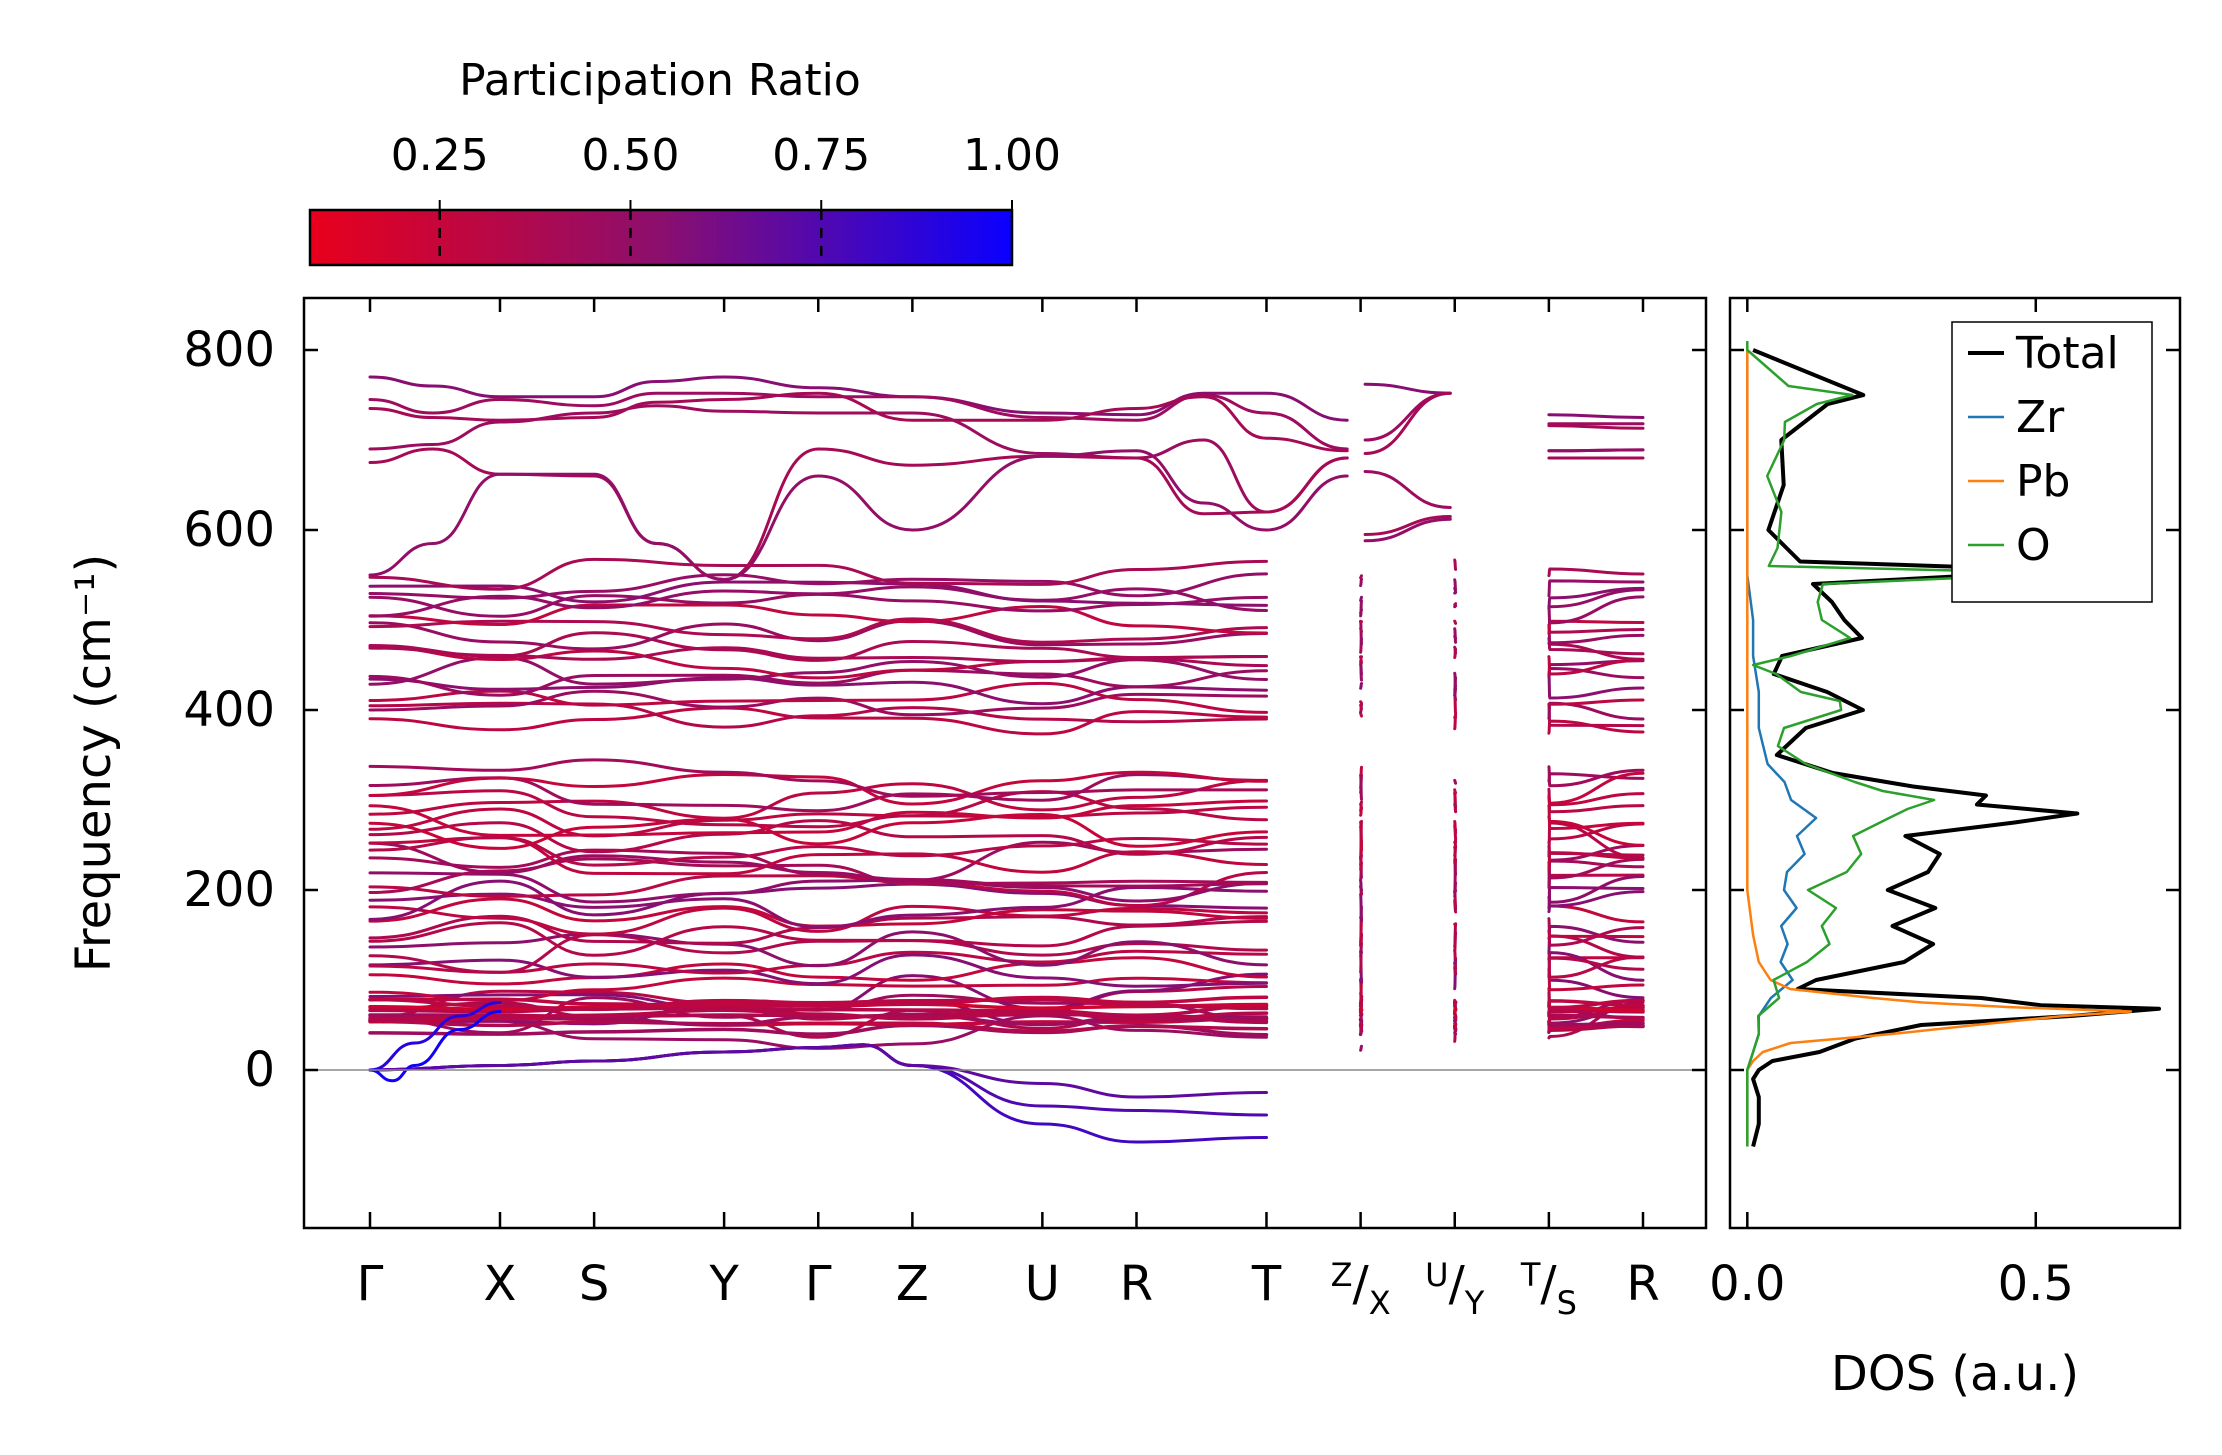  I want to click on y-tick-label: 400, so click(229, 710).